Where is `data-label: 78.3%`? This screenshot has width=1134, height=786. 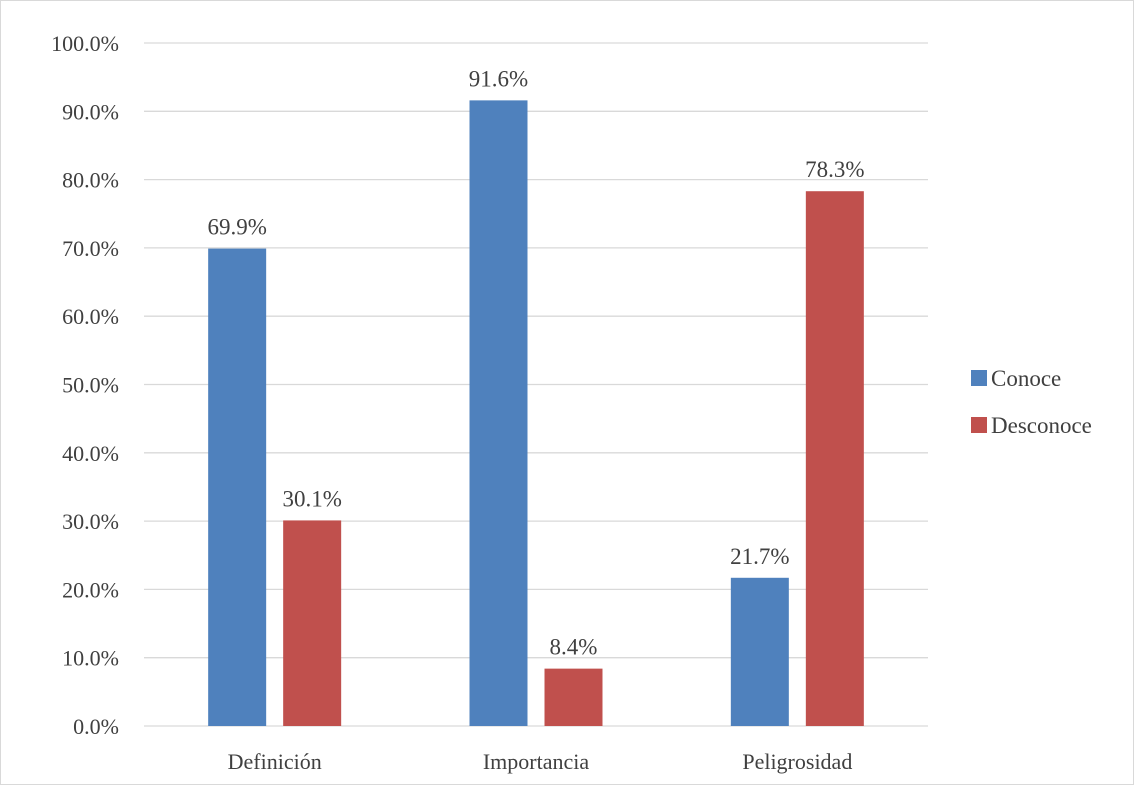
data-label: 78.3% is located at coordinates (834, 169).